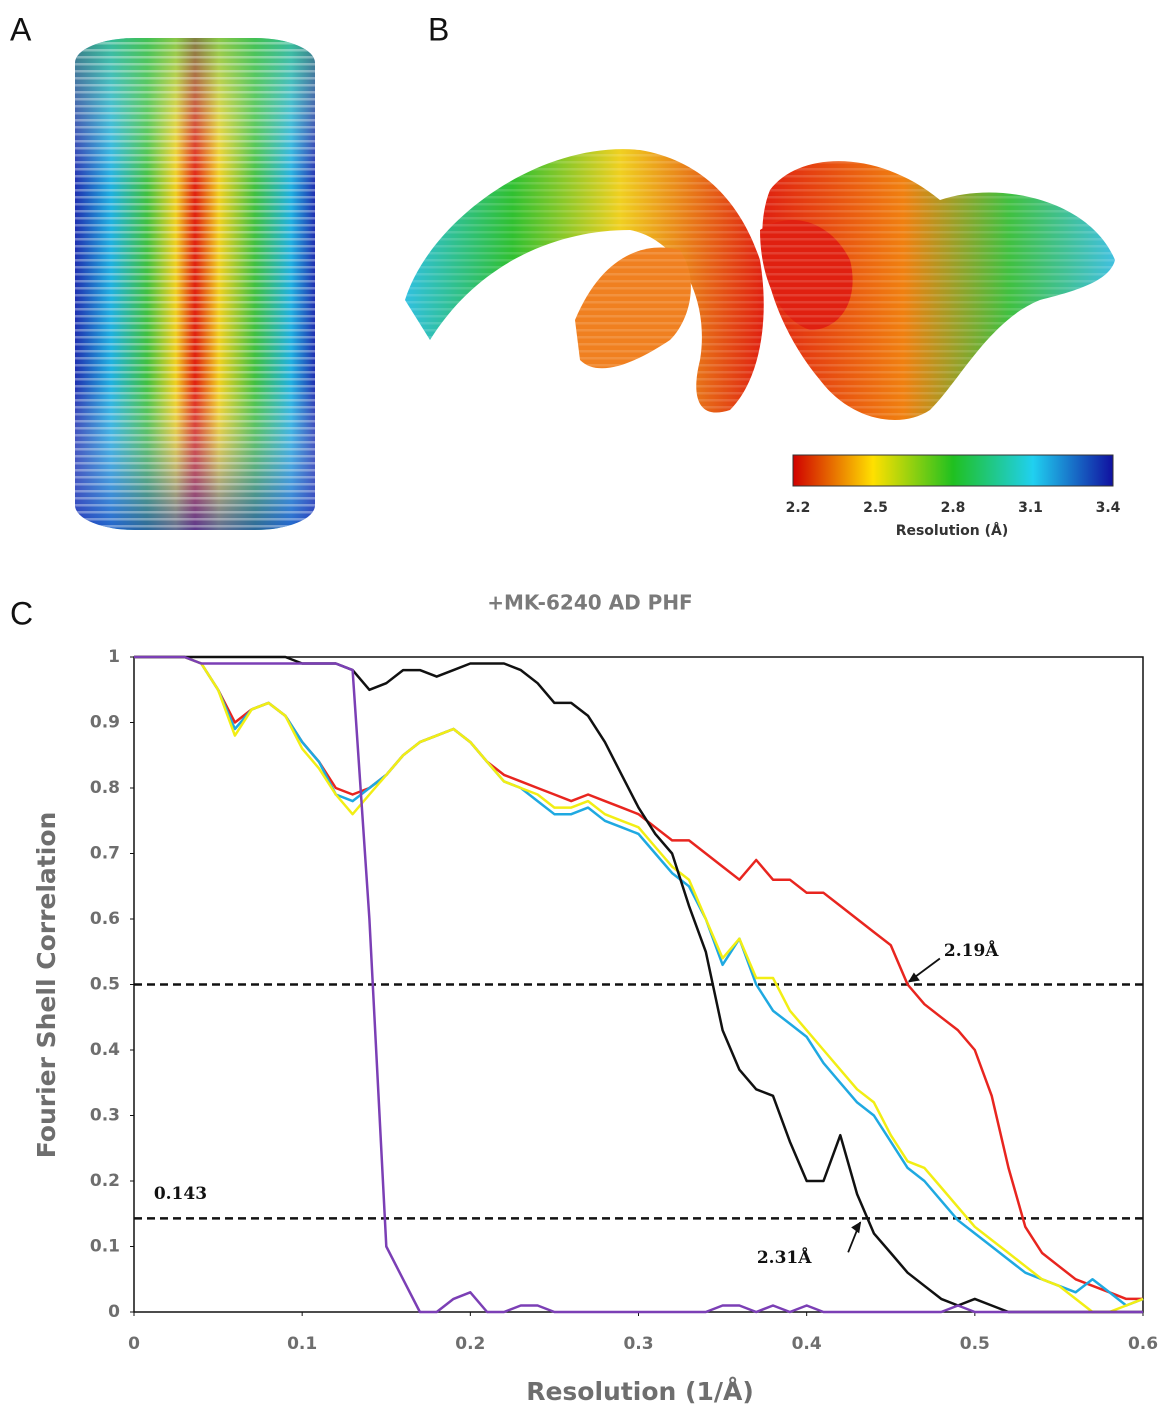  What do you see at coordinates (784, 1257) in the screenshot?
I see `annotation: 2.31Å` at bounding box center [784, 1257].